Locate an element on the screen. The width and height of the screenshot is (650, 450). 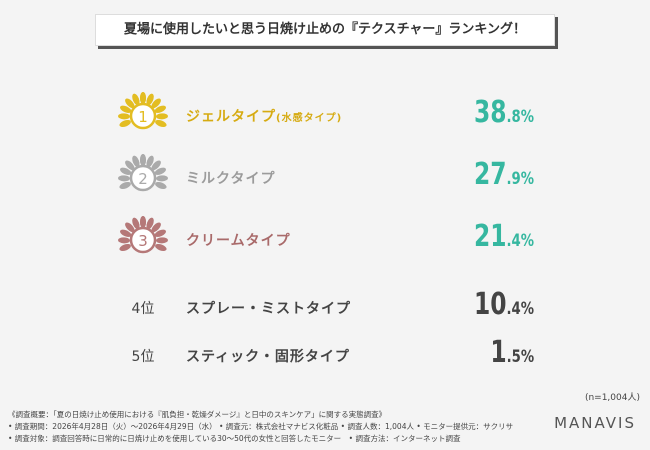
ranking-row: 4位 スプレー・ミストタイプ 10.4% is located at coordinates (325, 309).